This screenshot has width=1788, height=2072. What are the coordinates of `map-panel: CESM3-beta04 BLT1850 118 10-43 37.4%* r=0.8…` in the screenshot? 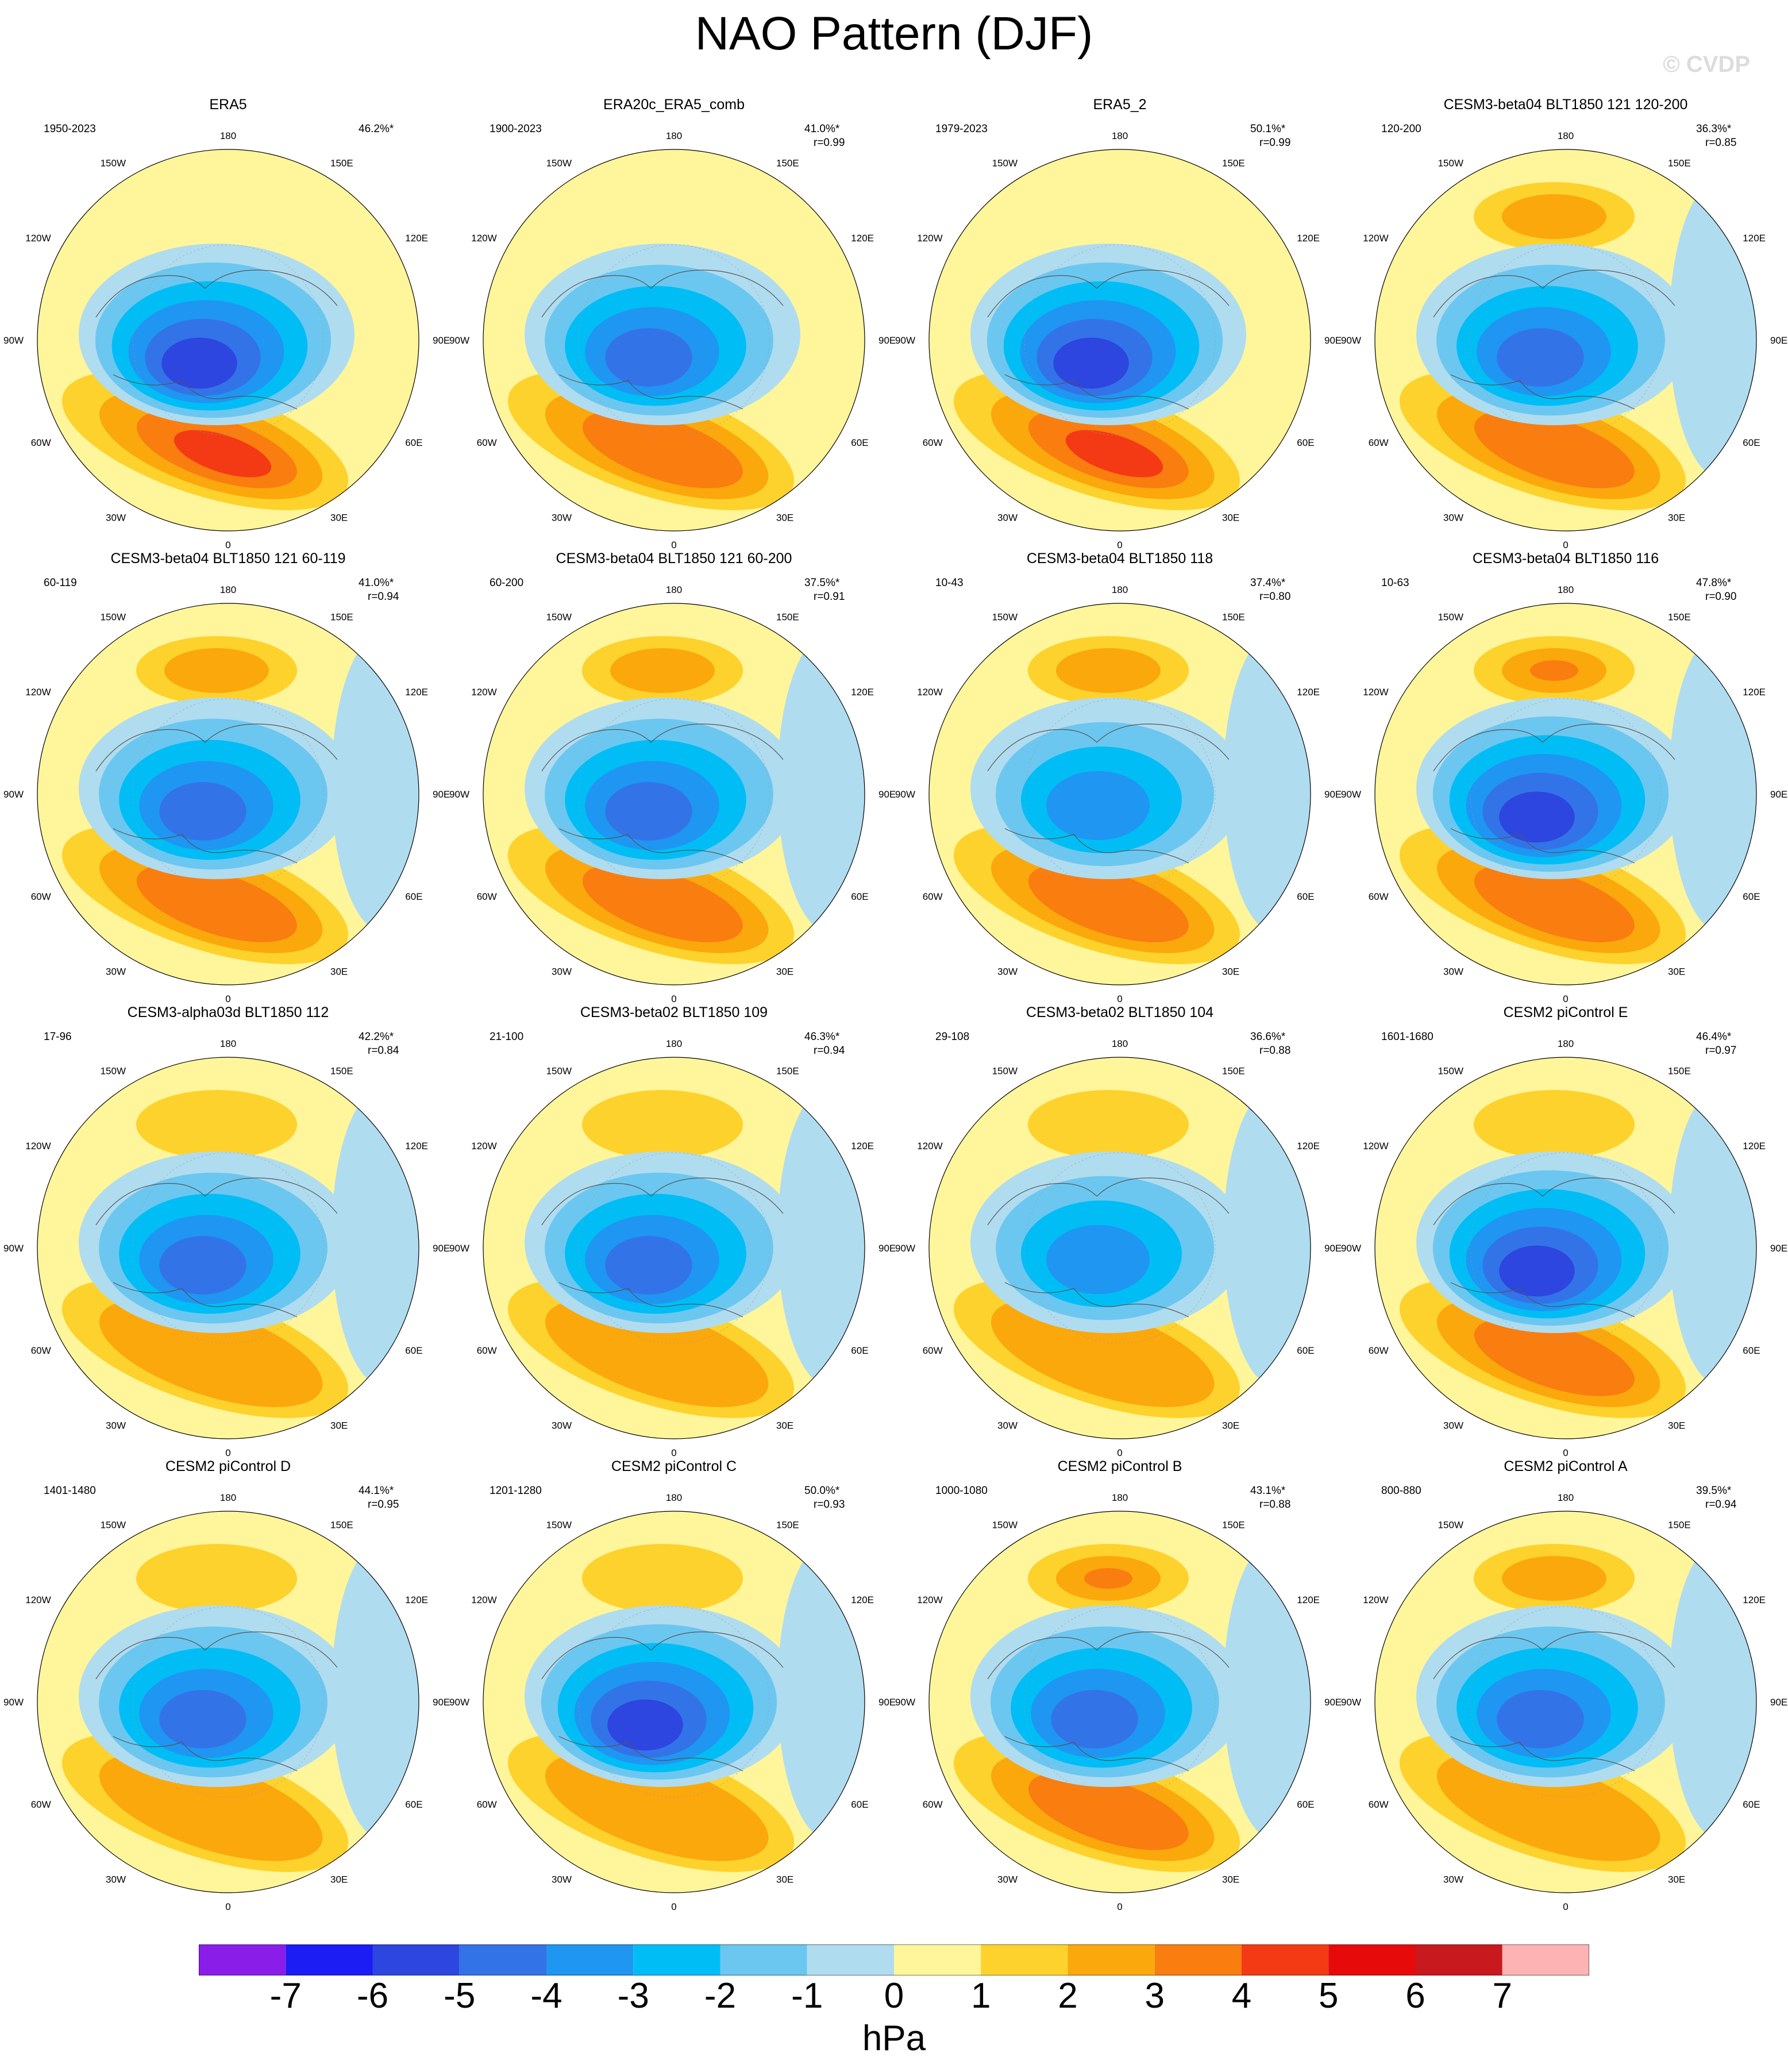 It's located at (1119, 775).